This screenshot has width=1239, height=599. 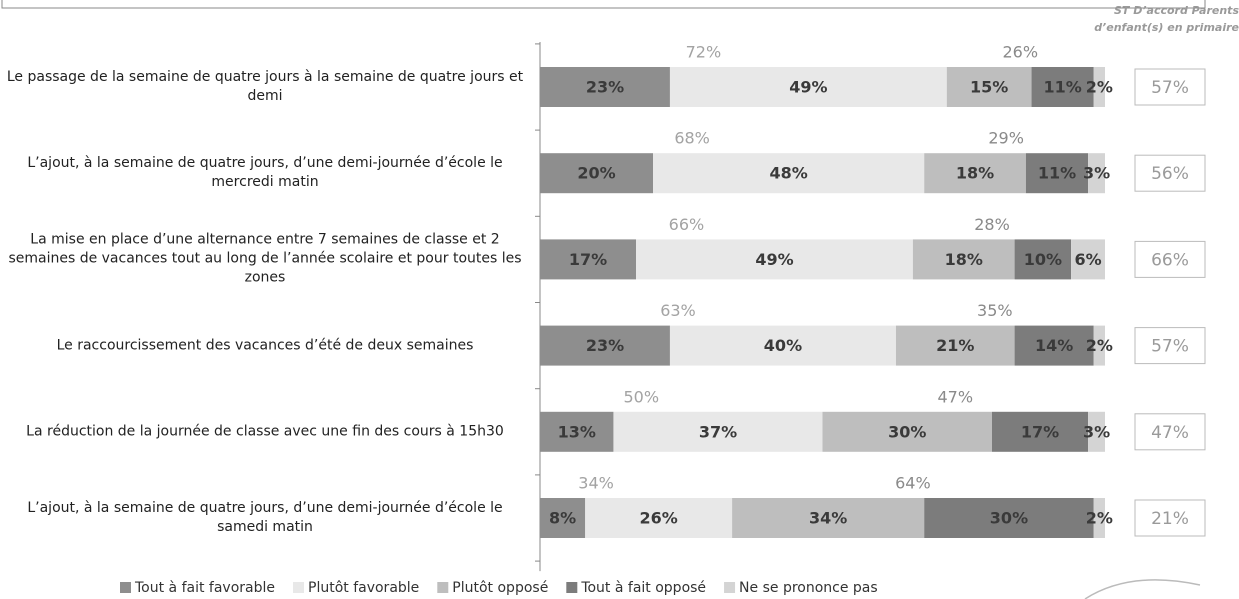 What do you see at coordinates (808, 588) in the screenshot?
I see `legend-label: Ne se prononce pas` at bounding box center [808, 588].